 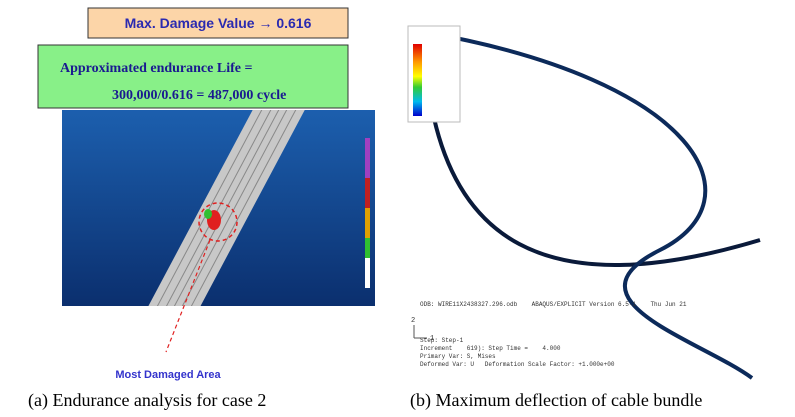 I want to click on damage-text: Max. Damage Value → 0.616, so click(x=218, y=23).